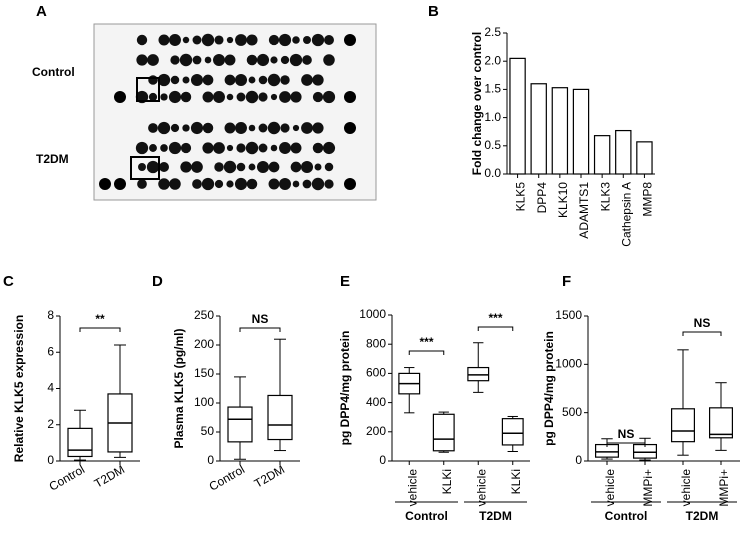 Image resolution: width=745 pixels, height=533 pixels. I want to click on y-tick-label: 4, so click(50, 388).